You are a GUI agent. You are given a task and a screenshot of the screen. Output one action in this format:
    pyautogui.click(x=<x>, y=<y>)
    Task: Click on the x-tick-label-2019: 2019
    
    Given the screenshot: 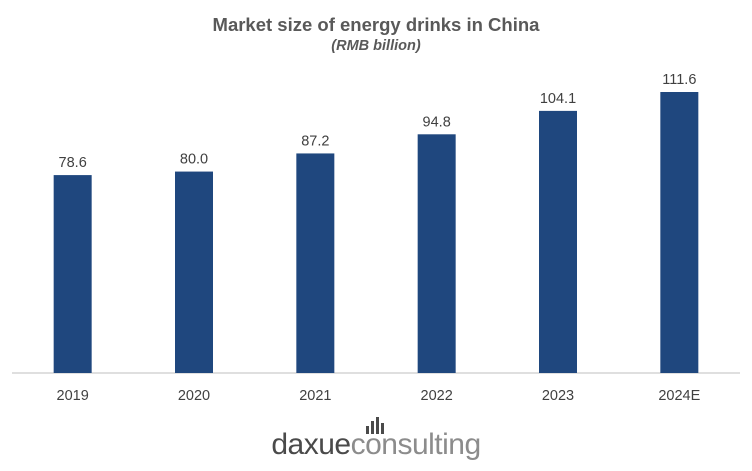 What is the action you would take?
    pyautogui.click(x=73, y=396)
    